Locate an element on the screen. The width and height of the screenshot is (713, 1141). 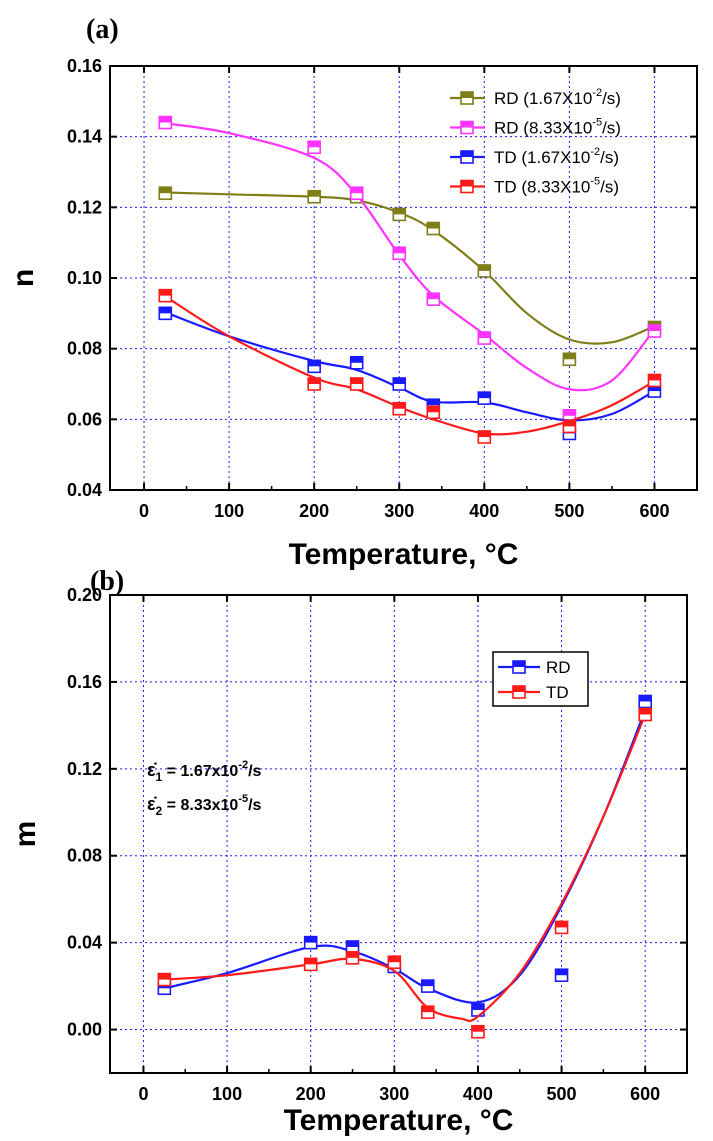
legend-label: RD (1.67X10-2/s) is located at coordinates (557, 97).